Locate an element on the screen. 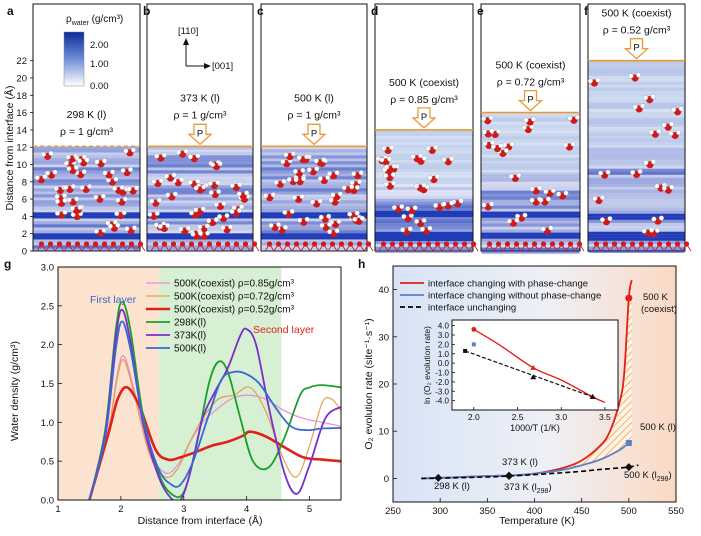 The height and width of the screenshot is (536, 701). ytick-label-top: 18 is located at coordinates (21, 96).